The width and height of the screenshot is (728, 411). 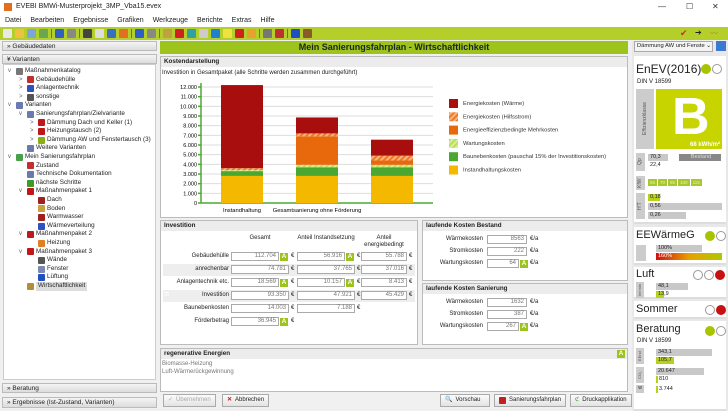 What do you see at coordinates (507, 251) in the screenshot?
I see `value-field: 222` at bounding box center [507, 251].